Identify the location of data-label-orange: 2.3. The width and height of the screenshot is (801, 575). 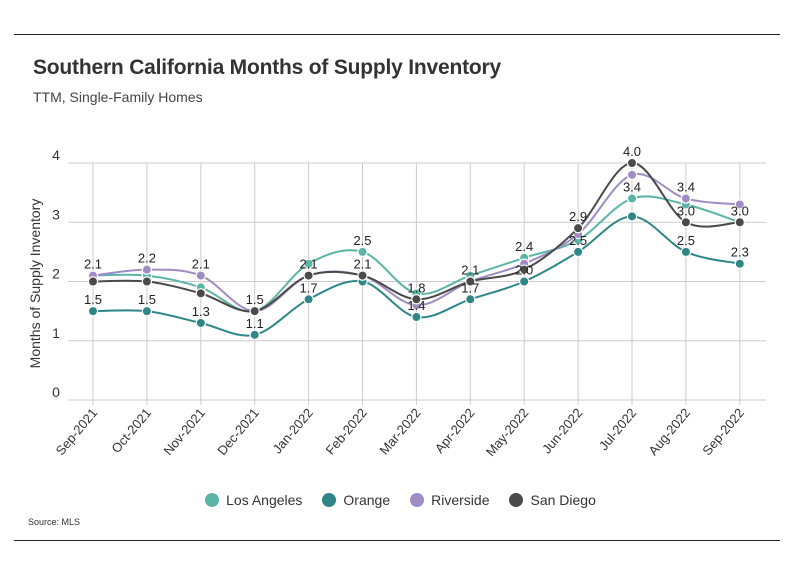
(740, 252).